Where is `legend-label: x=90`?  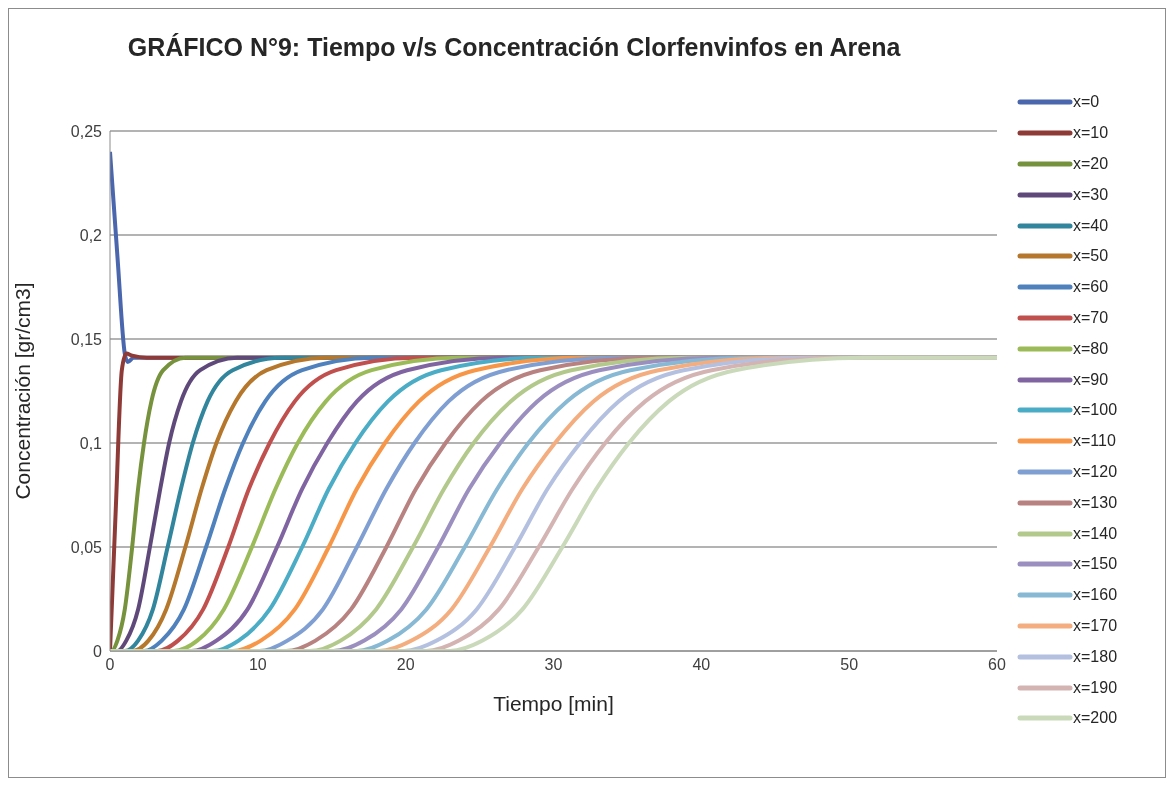 legend-label: x=90 is located at coordinates (1091, 379).